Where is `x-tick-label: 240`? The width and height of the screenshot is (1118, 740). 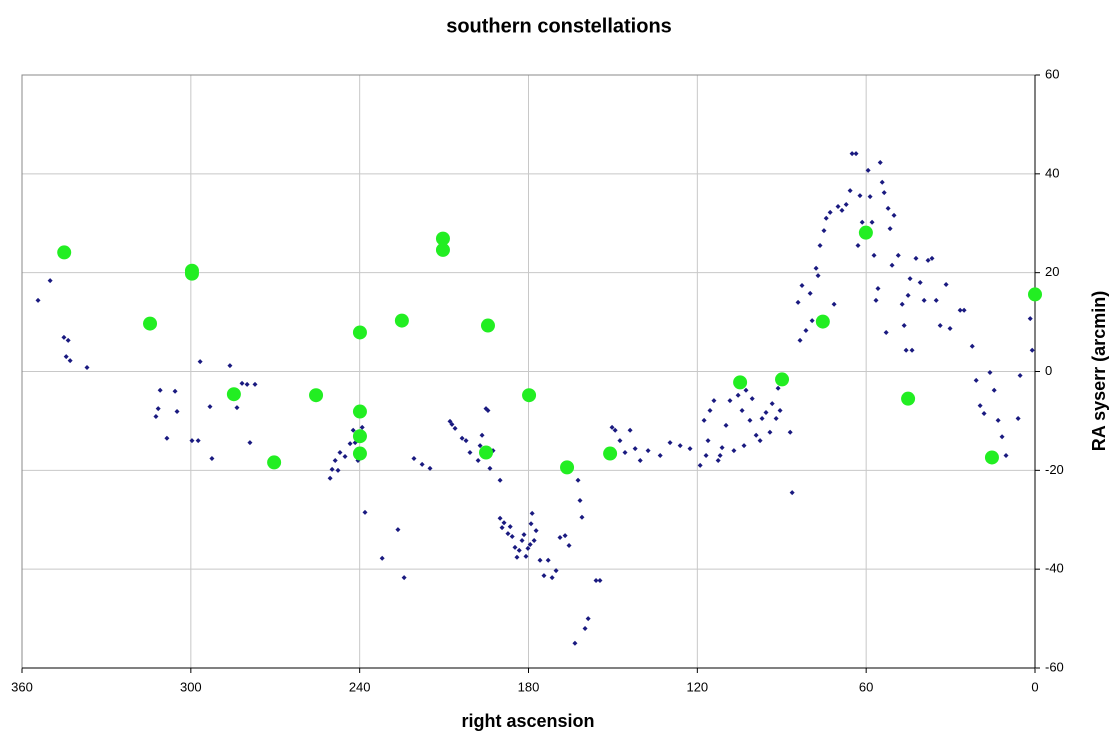 x-tick-label: 240 is located at coordinates (360, 686).